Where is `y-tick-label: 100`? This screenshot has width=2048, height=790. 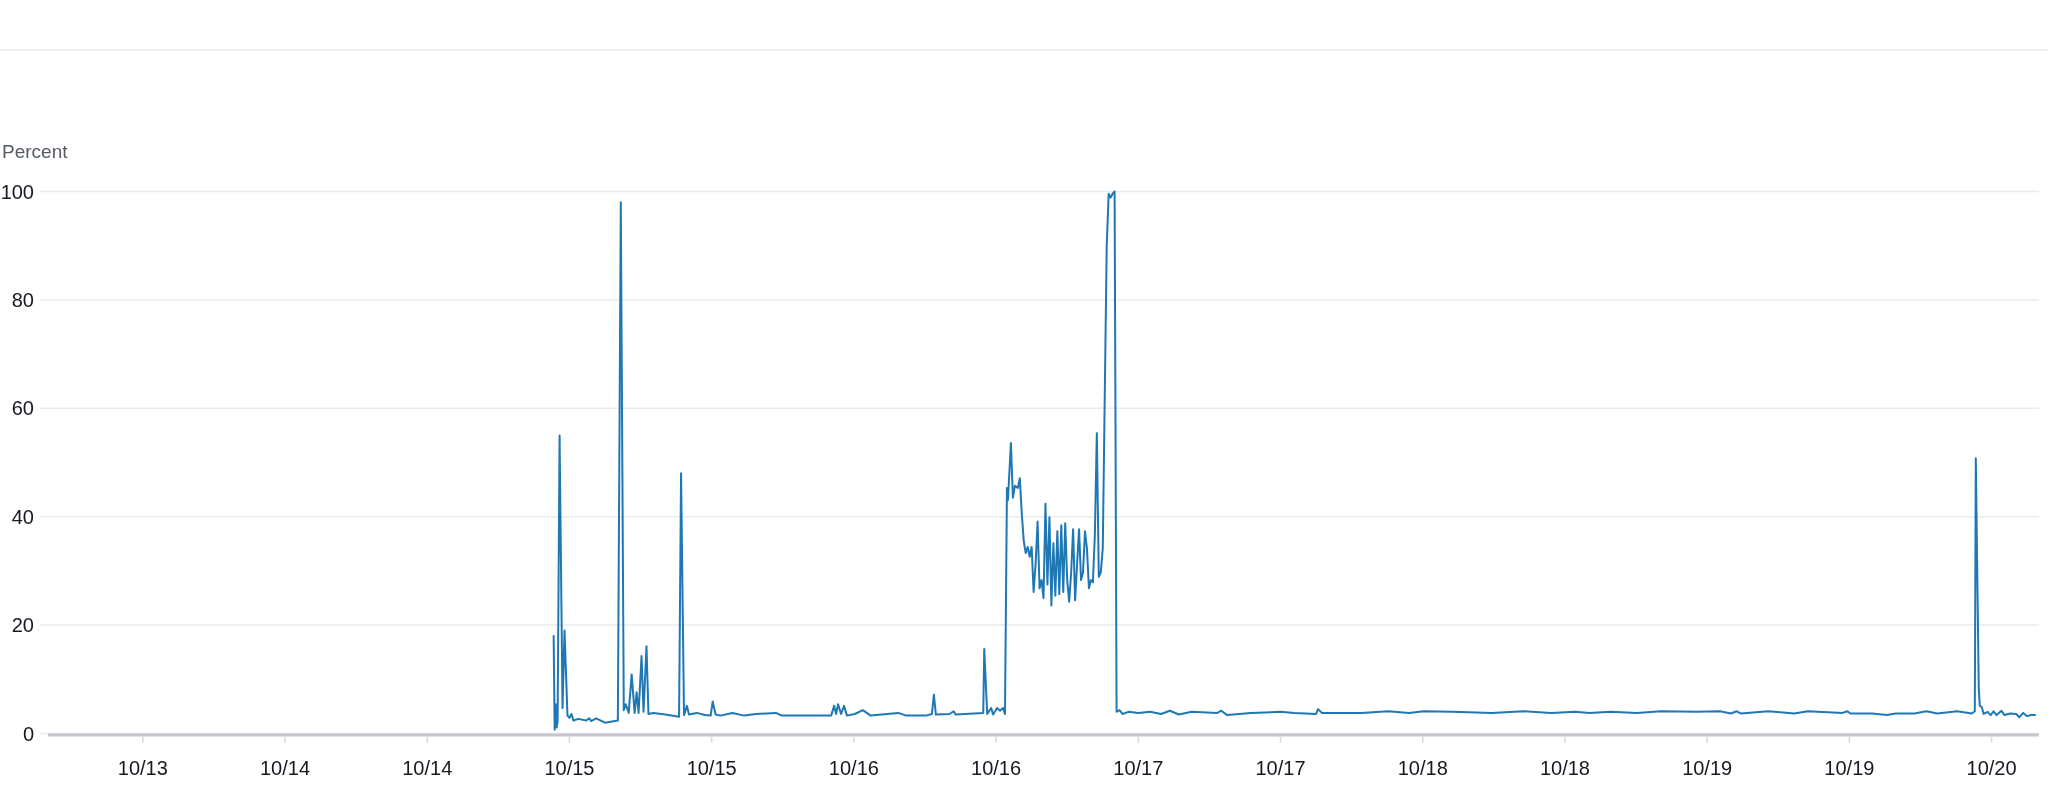
y-tick-label: 100 is located at coordinates (17, 191).